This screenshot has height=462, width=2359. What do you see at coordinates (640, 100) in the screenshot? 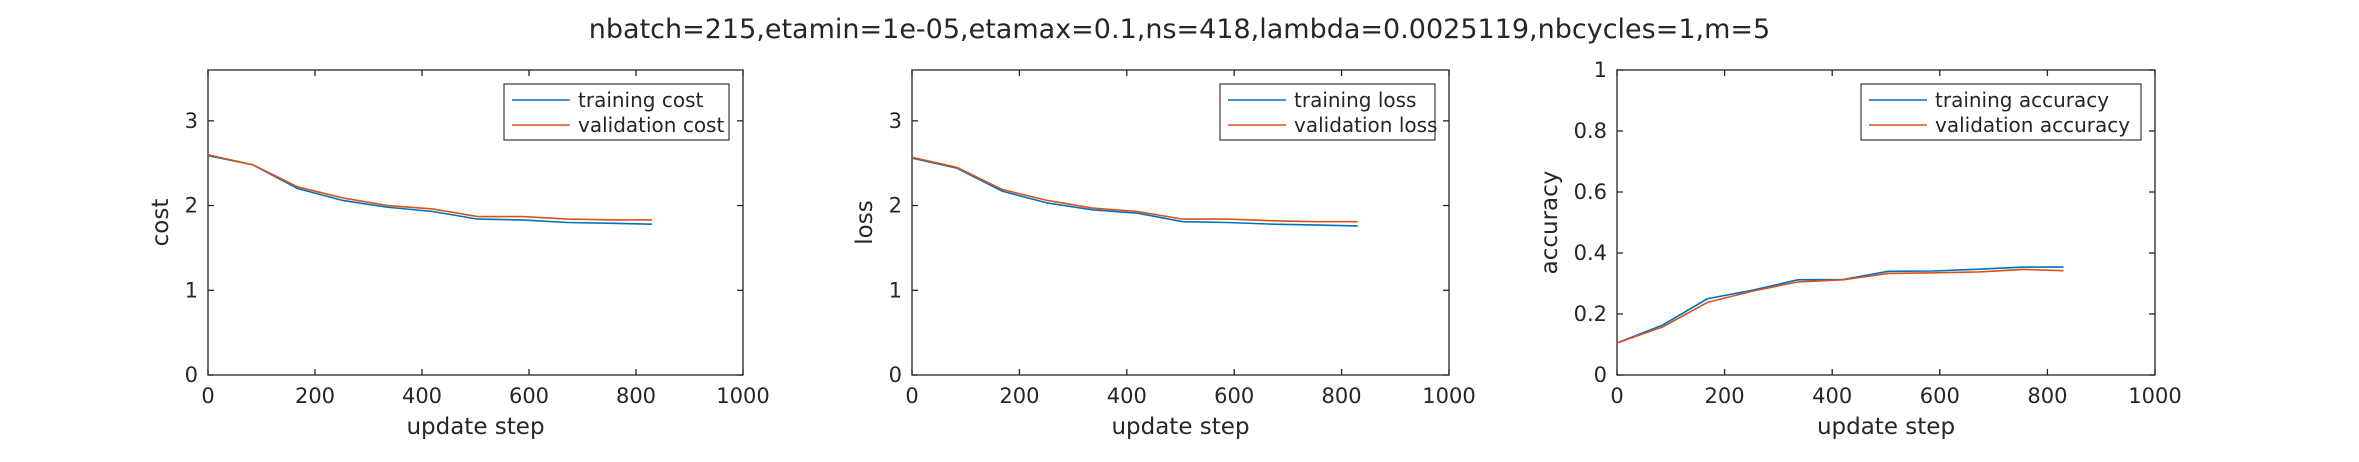
I see `legend-label: training cost` at bounding box center [640, 100].